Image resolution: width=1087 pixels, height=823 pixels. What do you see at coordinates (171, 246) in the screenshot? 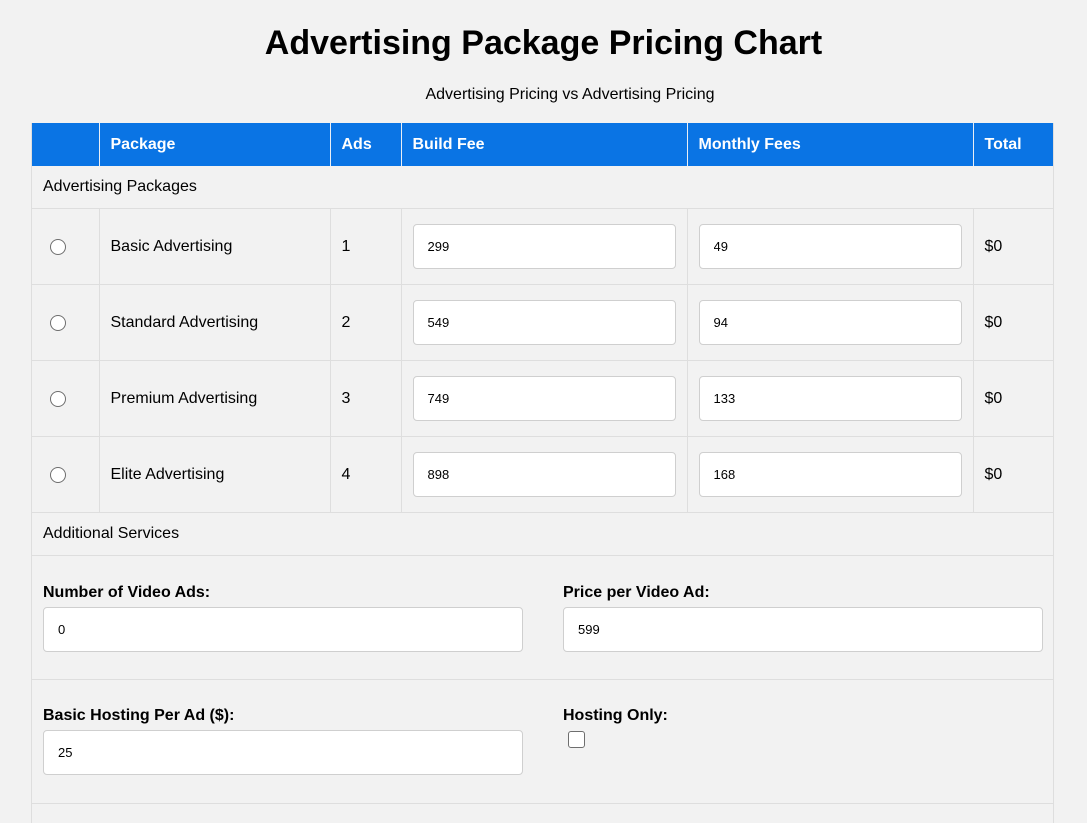
I see `package-name: Basic Advertising` at bounding box center [171, 246].